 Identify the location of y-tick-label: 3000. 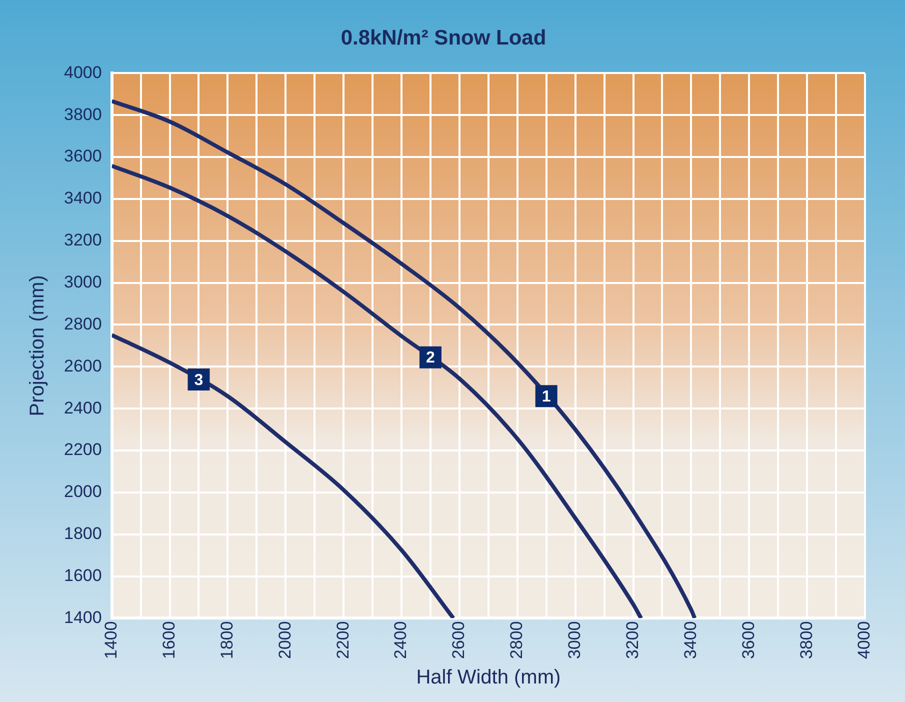
(83, 282).